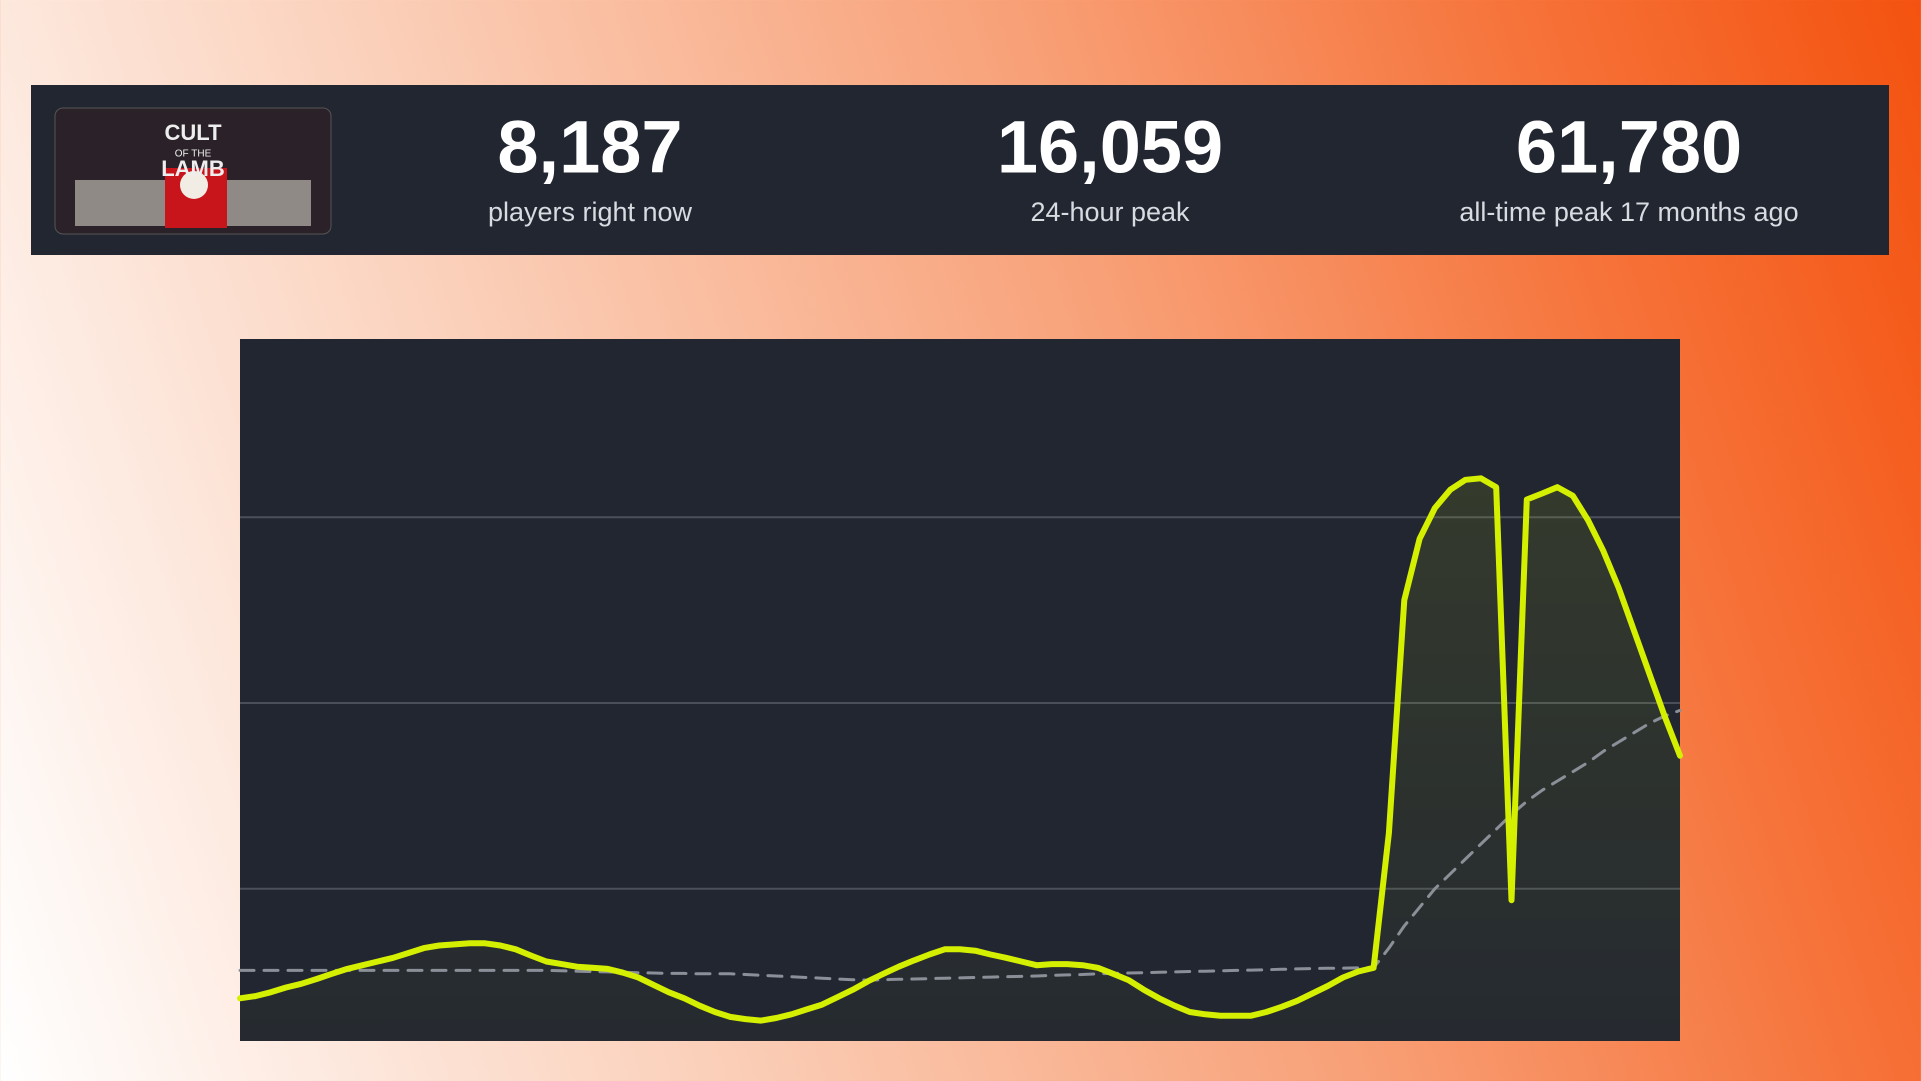 This screenshot has width=1921, height=1081. What do you see at coordinates (193, 168) in the screenshot?
I see `logo-bottom: LAMB` at bounding box center [193, 168].